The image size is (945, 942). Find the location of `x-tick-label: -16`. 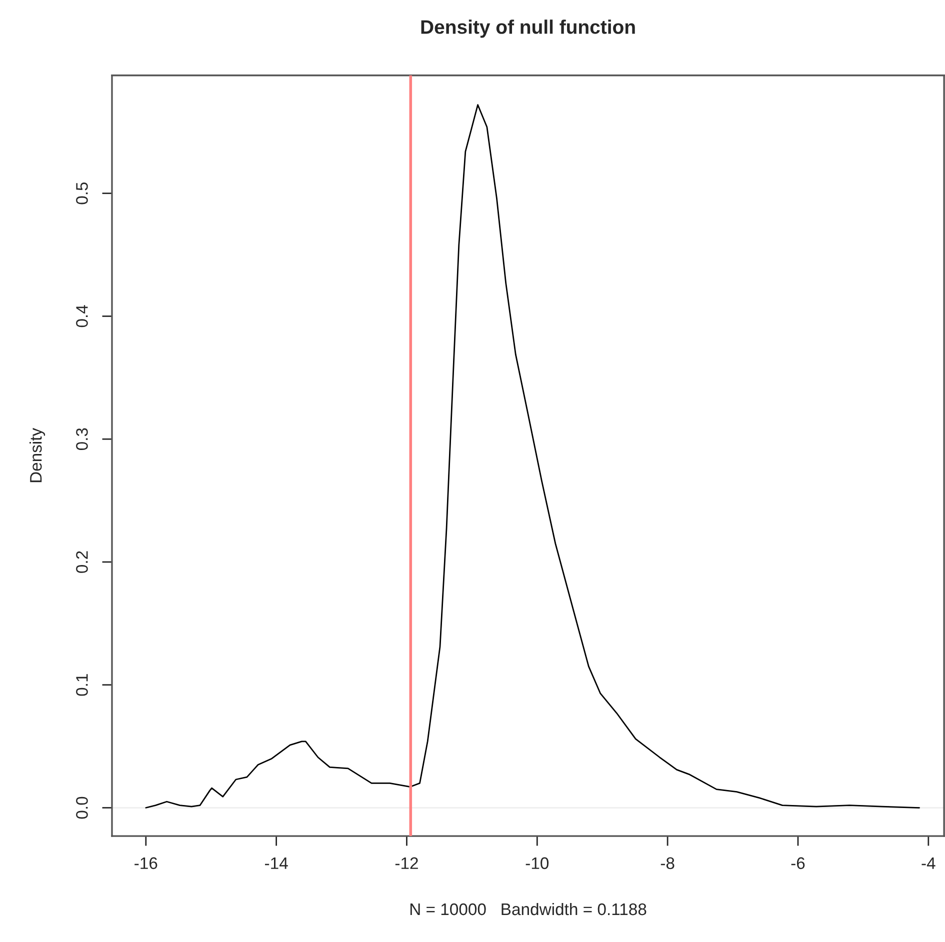

x-tick-label: -16 is located at coordinates (146, 863).